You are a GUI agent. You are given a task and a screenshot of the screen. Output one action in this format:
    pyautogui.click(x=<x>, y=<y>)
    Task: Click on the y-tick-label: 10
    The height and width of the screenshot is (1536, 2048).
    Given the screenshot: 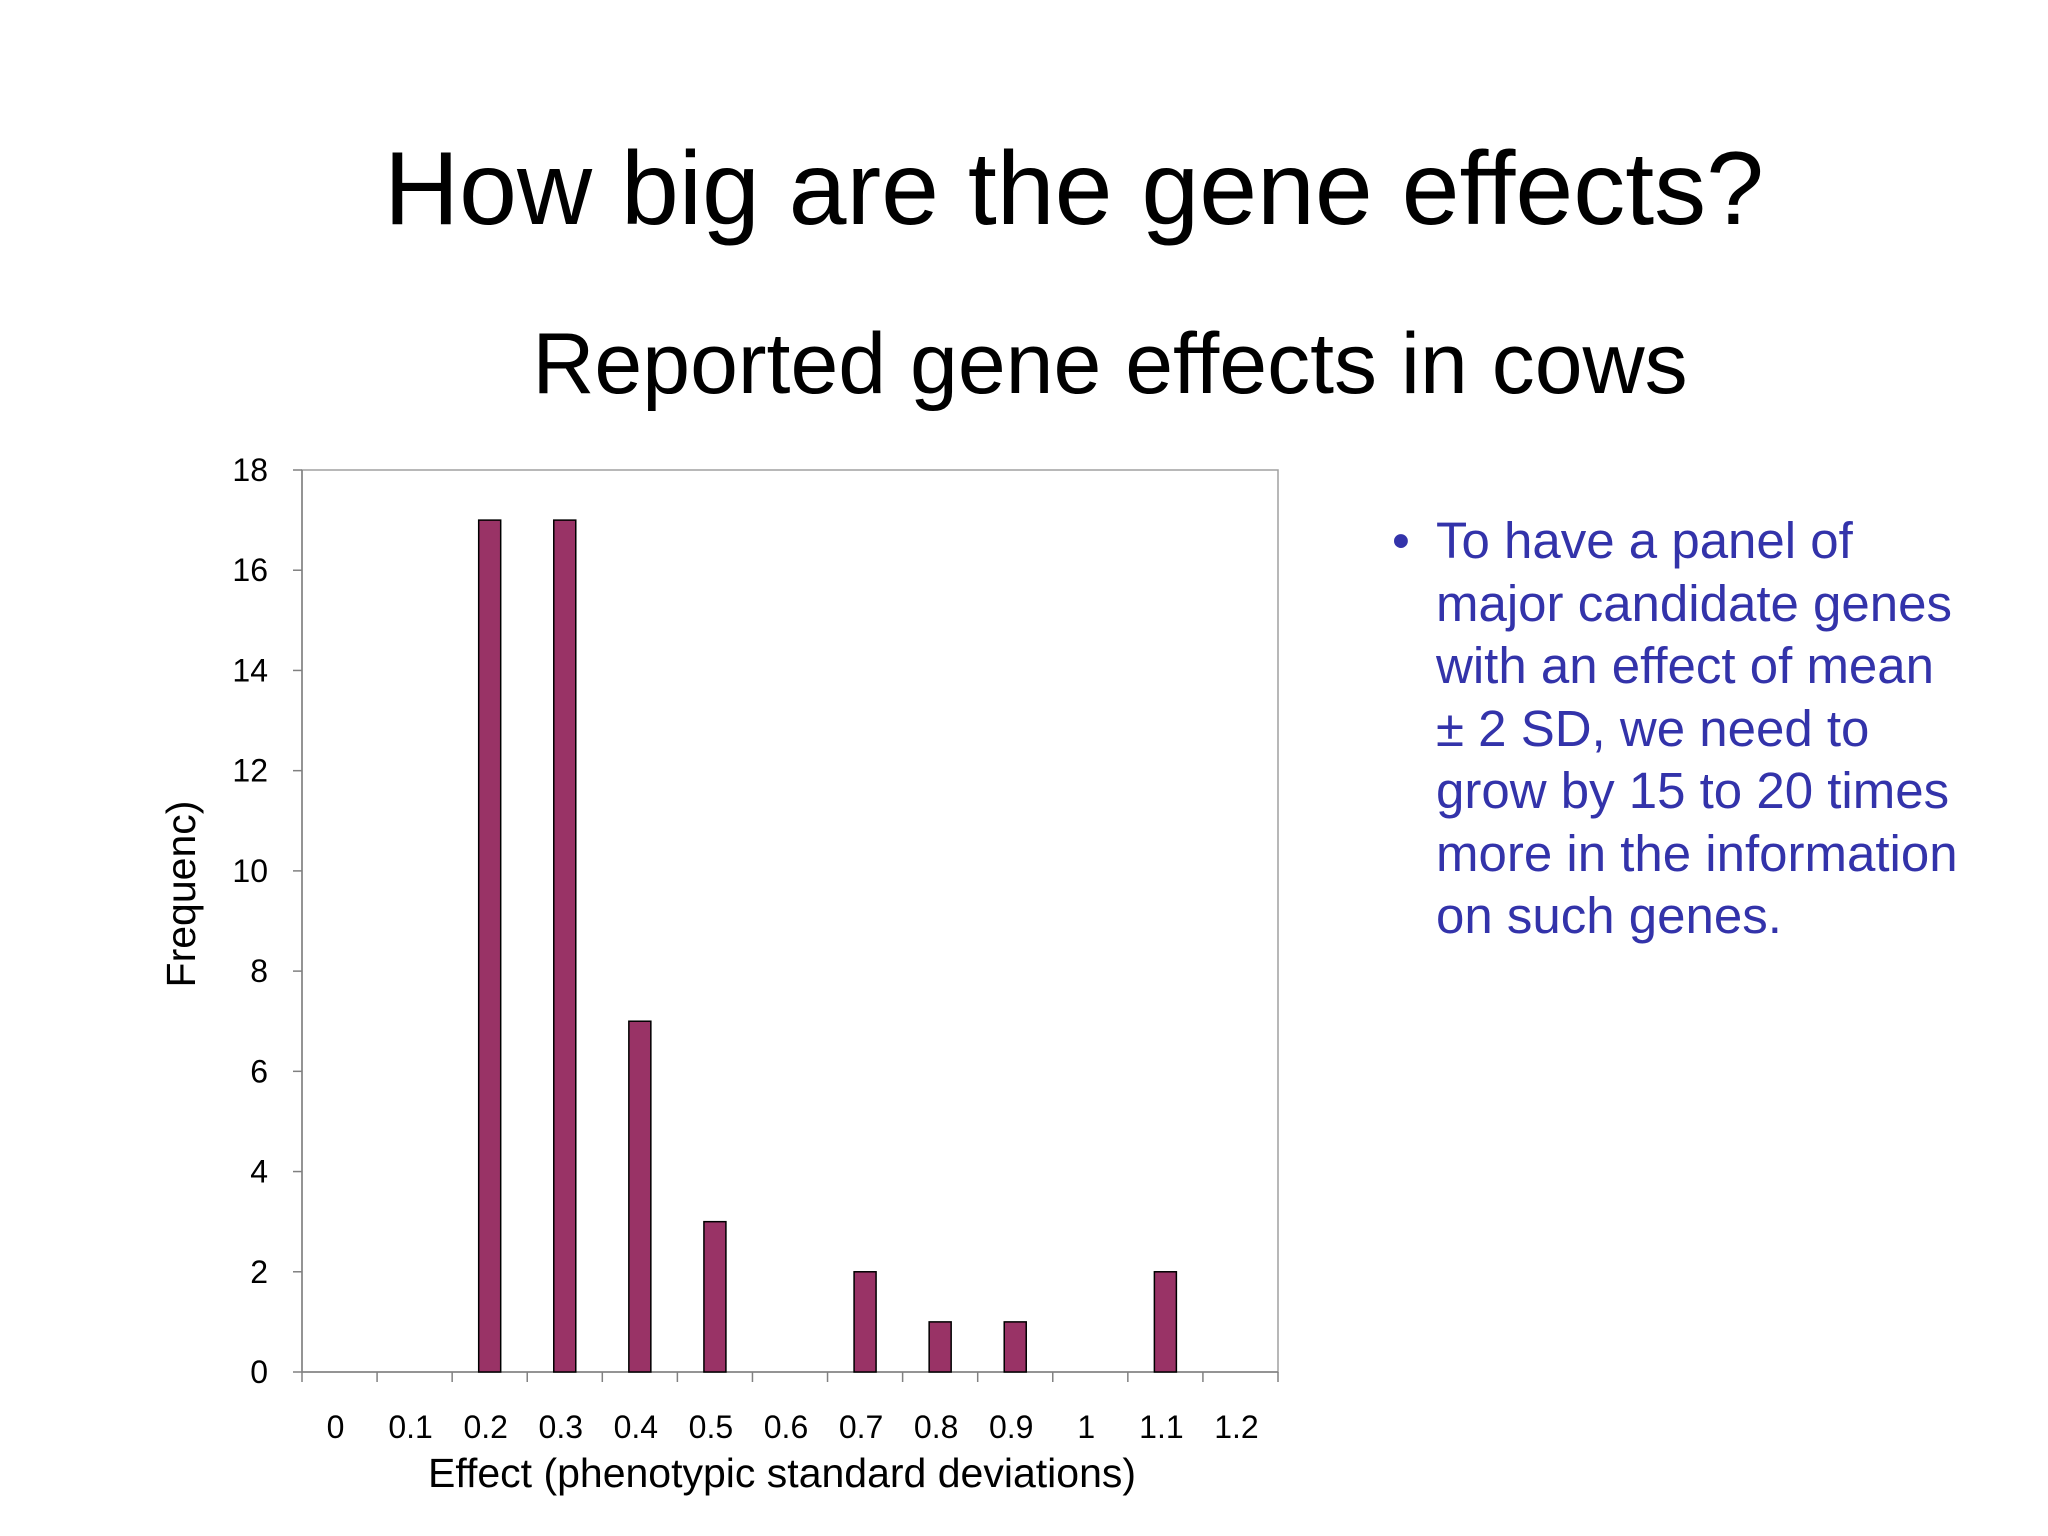 What is the action you would take?
    pyautogui.click(x=250, y=871)
    